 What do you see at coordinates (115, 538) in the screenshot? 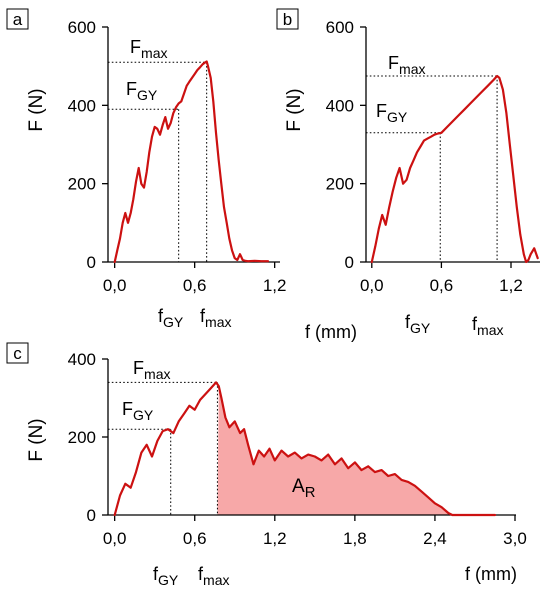
I see `panel-c-xtick-label: 0,0` at bounding box center [115, 538].